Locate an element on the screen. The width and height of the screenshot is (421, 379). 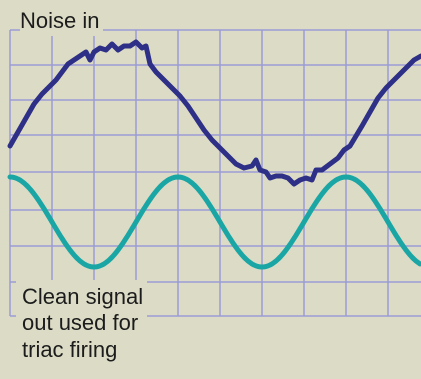
clean-signal-label-line-2: out used for is located at coordinates (80, 323).